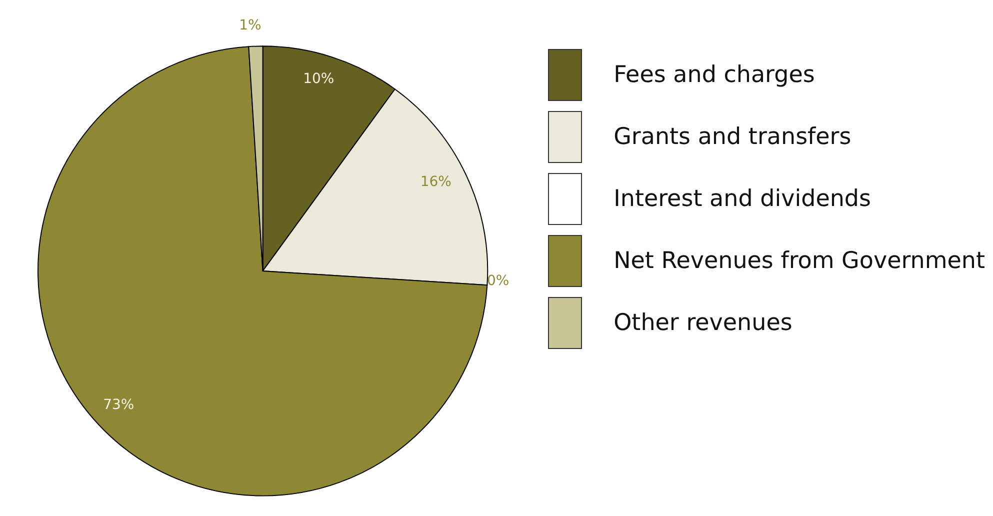 The height and width of the screenshot is (516, 993). What do you see at coordinates (318, 78) in the screenshot?
I see `data-label: 10%` at bounding box center [318, 78].